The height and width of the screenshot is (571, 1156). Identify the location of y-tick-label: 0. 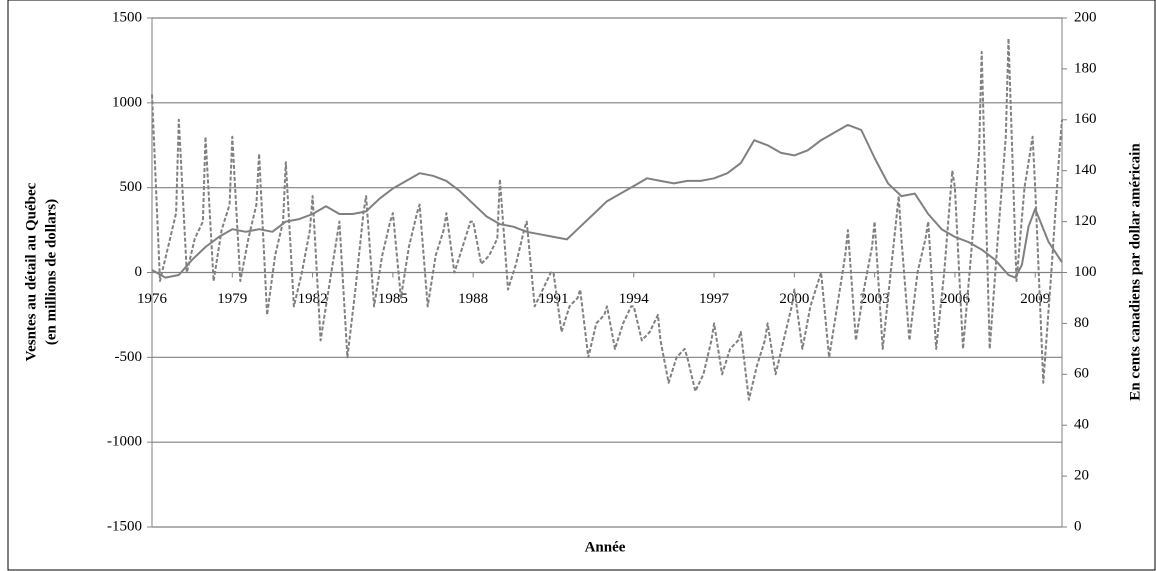
(139, 272).